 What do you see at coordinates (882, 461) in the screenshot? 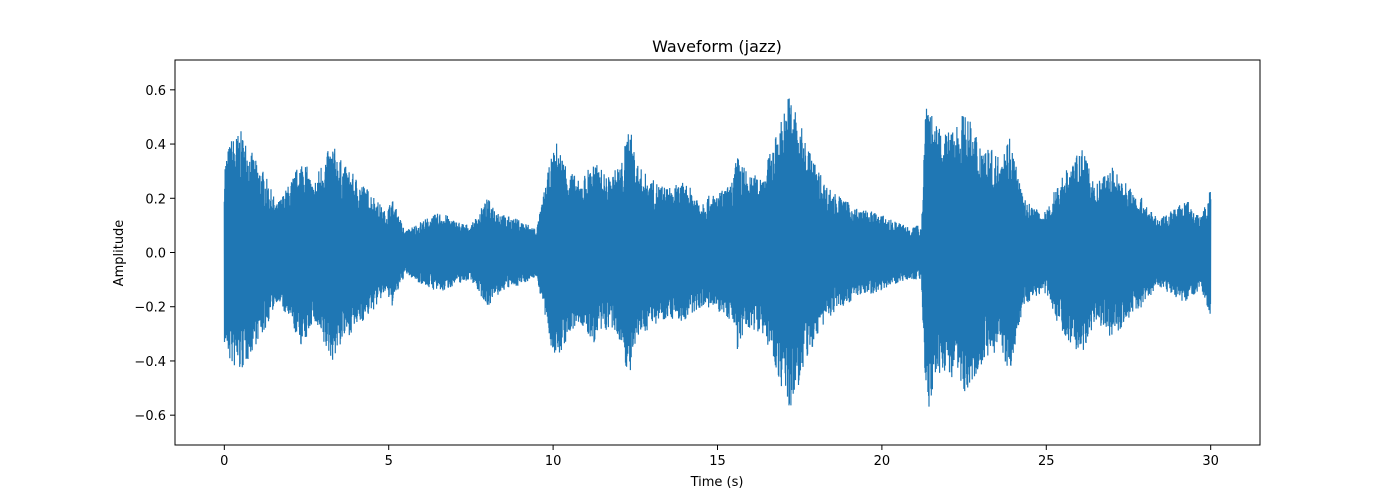
I see `x-tick-label: 20` at bounding box center [882, 461].